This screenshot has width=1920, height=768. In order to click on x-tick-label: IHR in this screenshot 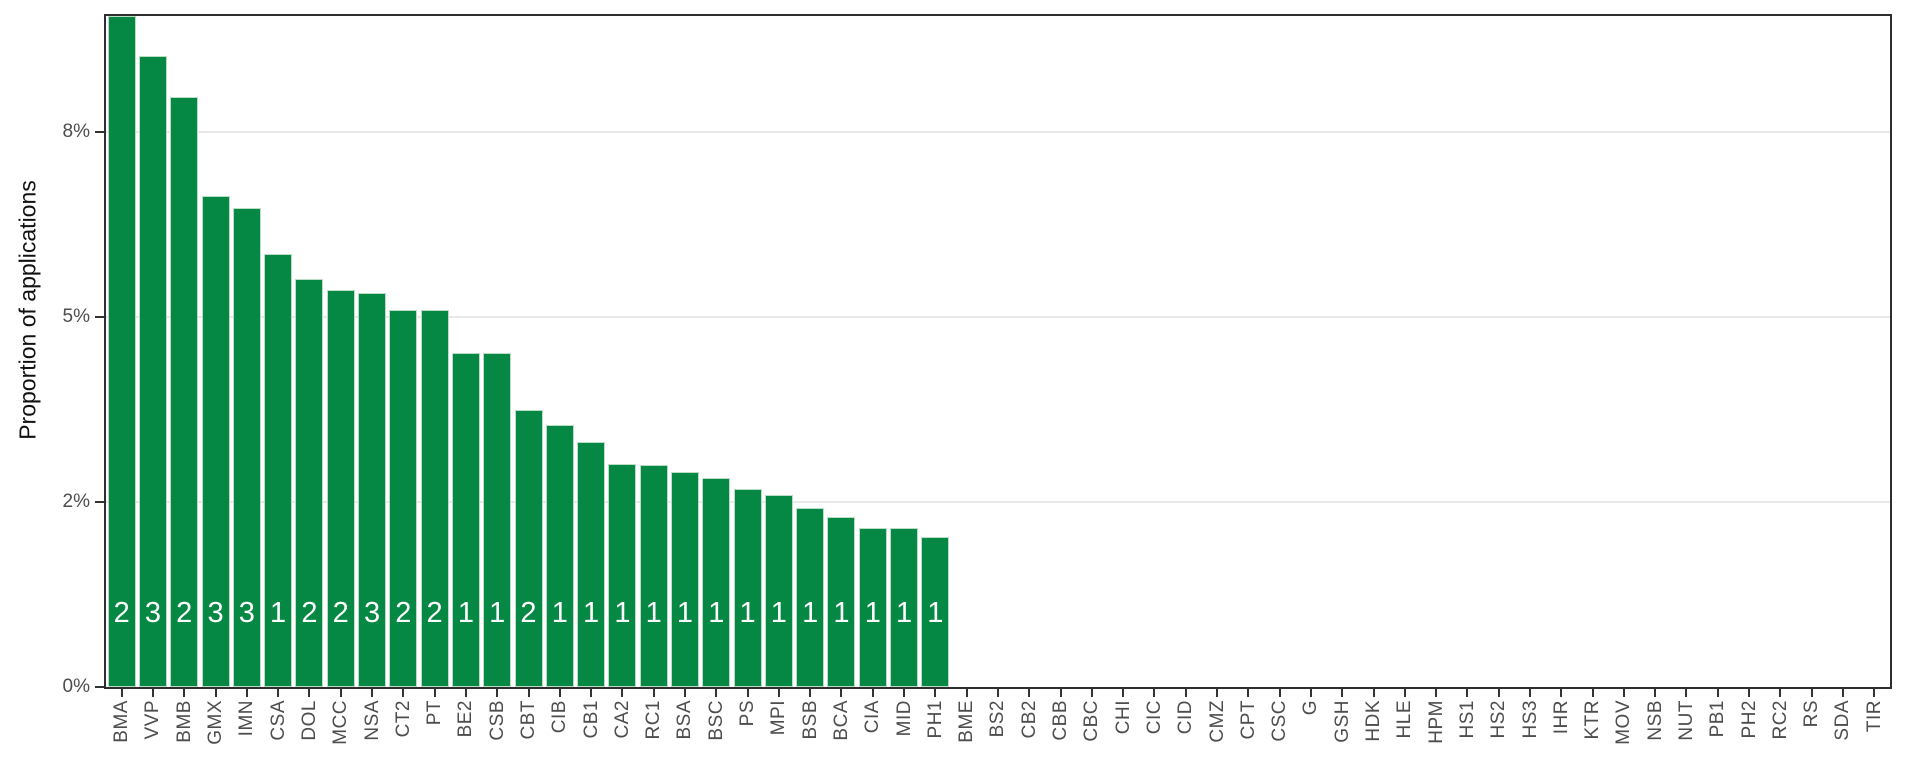, I will do `click(1561, 717)`.